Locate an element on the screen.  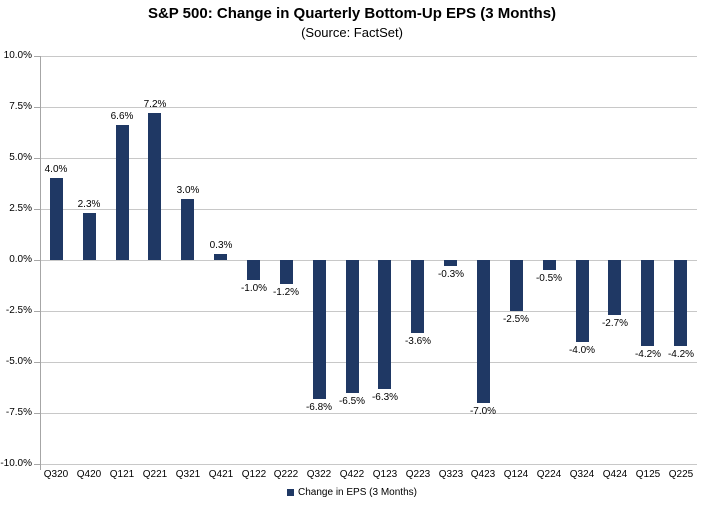
bar-value-label: 7.2% is located at coordinates (155, 104).